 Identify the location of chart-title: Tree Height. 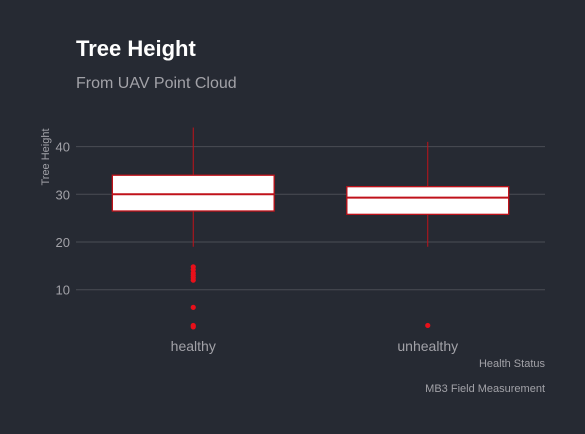
(136, 48).